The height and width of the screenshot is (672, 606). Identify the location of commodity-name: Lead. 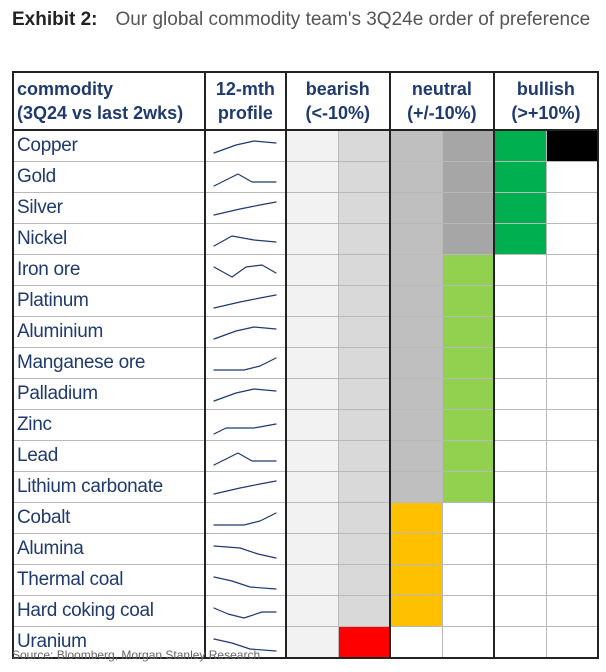
(109, 456).